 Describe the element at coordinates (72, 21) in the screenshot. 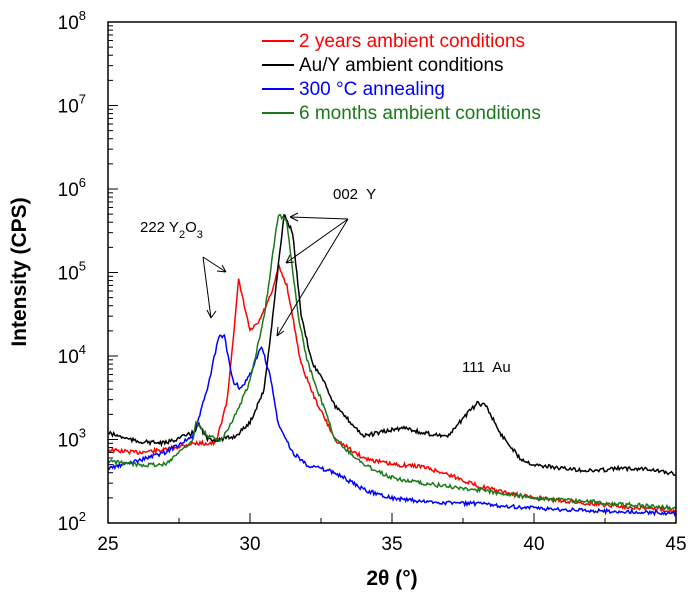

I see `y-tick-label: 10⁸` at that location.